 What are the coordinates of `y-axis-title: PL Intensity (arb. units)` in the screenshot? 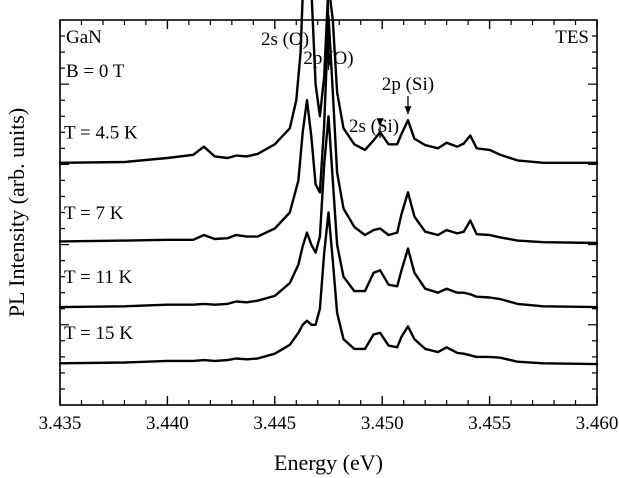 It's located at (16, 212).